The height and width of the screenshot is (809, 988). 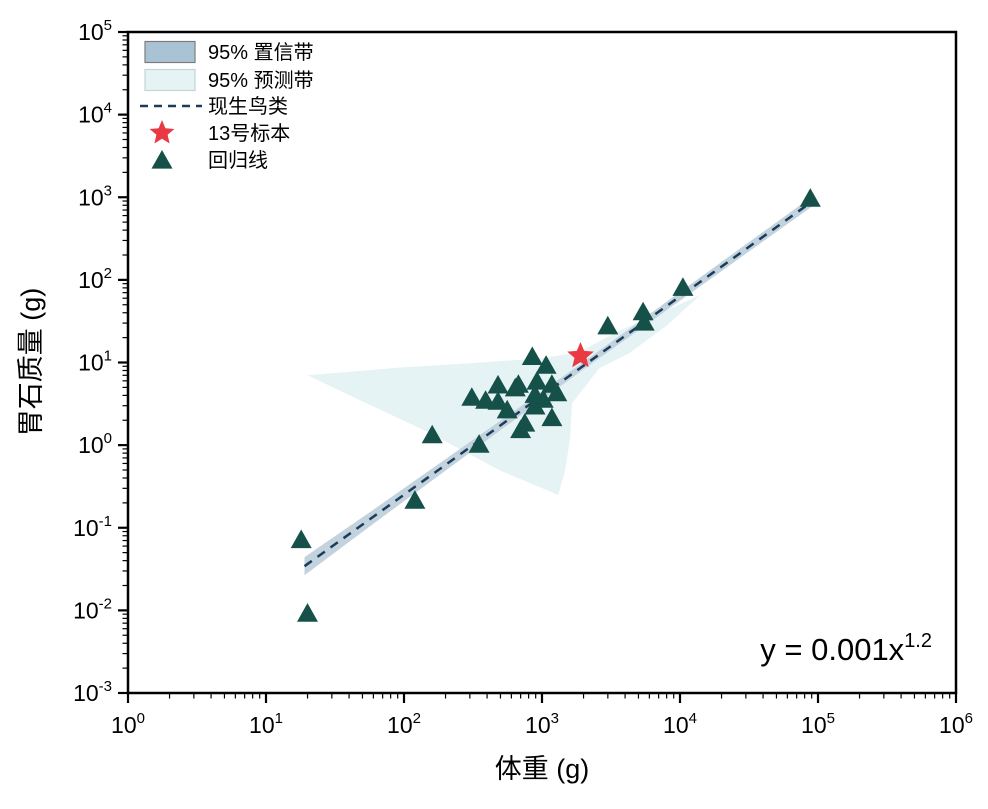 What do you see at coordinates (92, 692) in the screenshot?
I see `y-tick-label: 10⁻³` at bounding box center [92, 692].